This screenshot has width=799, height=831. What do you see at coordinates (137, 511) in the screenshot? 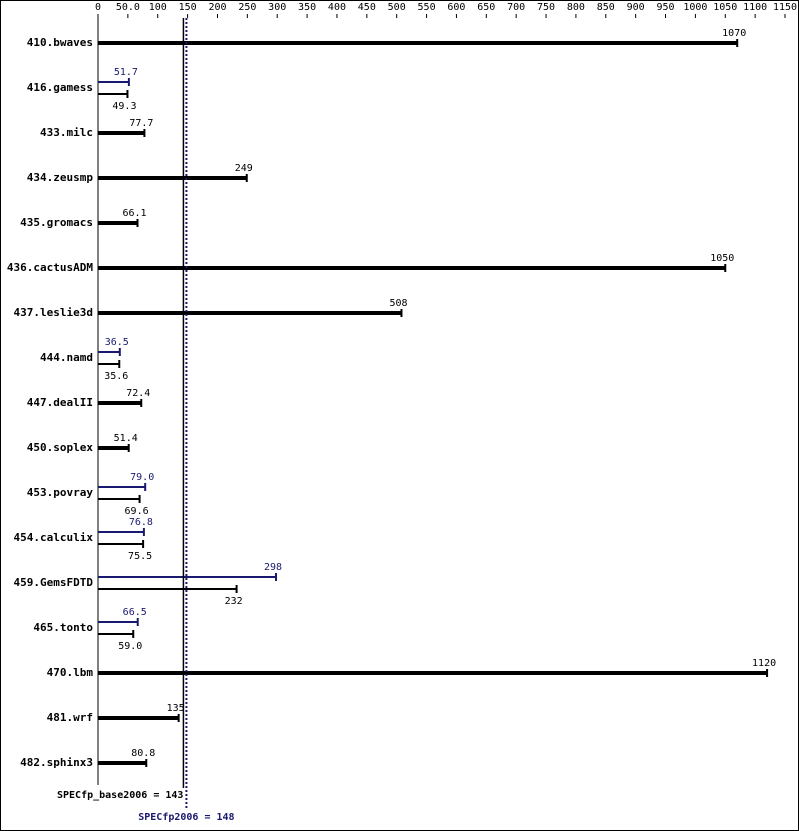
I see `value-label: 69.6` at bounding box center [137, 511].